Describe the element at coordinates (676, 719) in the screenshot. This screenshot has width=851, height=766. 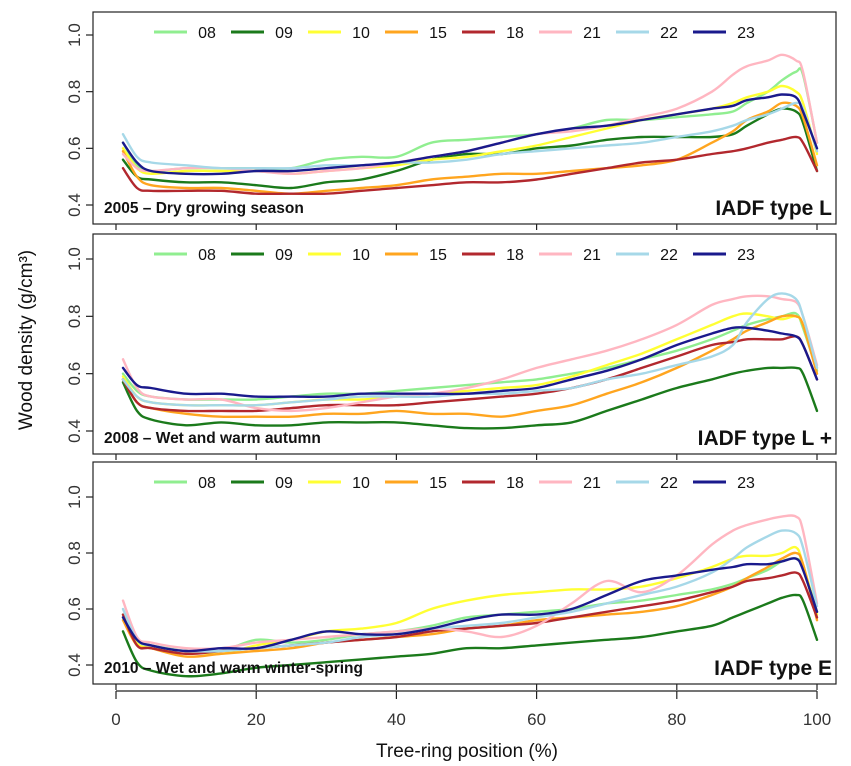
I see `x-tick-label: 80` at that location.